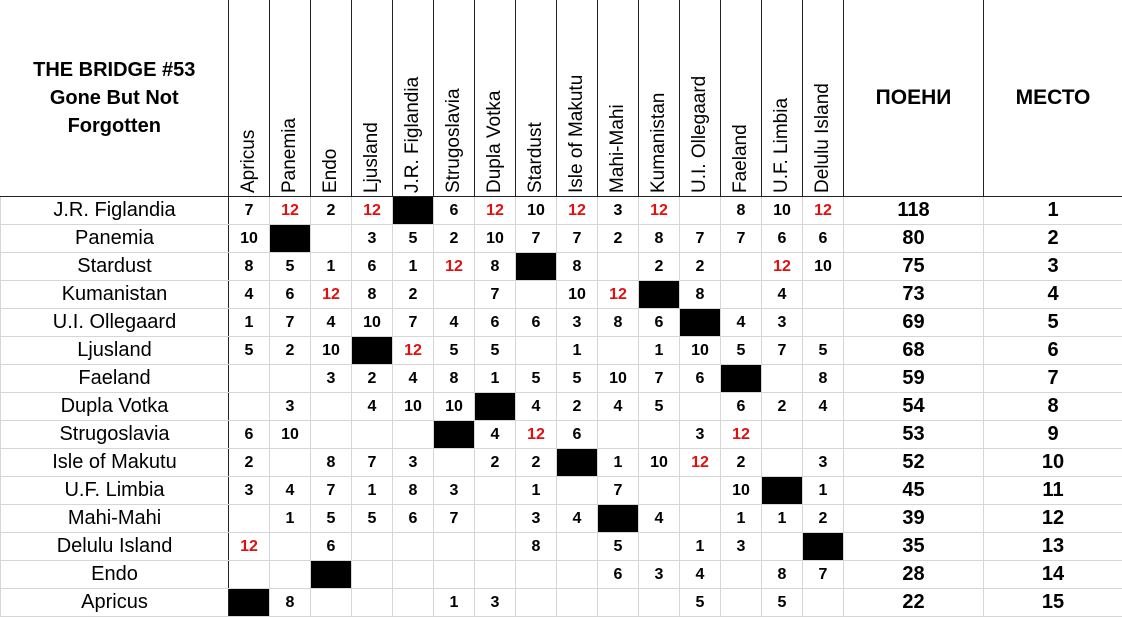 This screenshot has width=1122, height=617. What do you see at coordinates (330, 170) in the screenshot?
I see `voter-name: Endo` at bounding box center [330, 170].